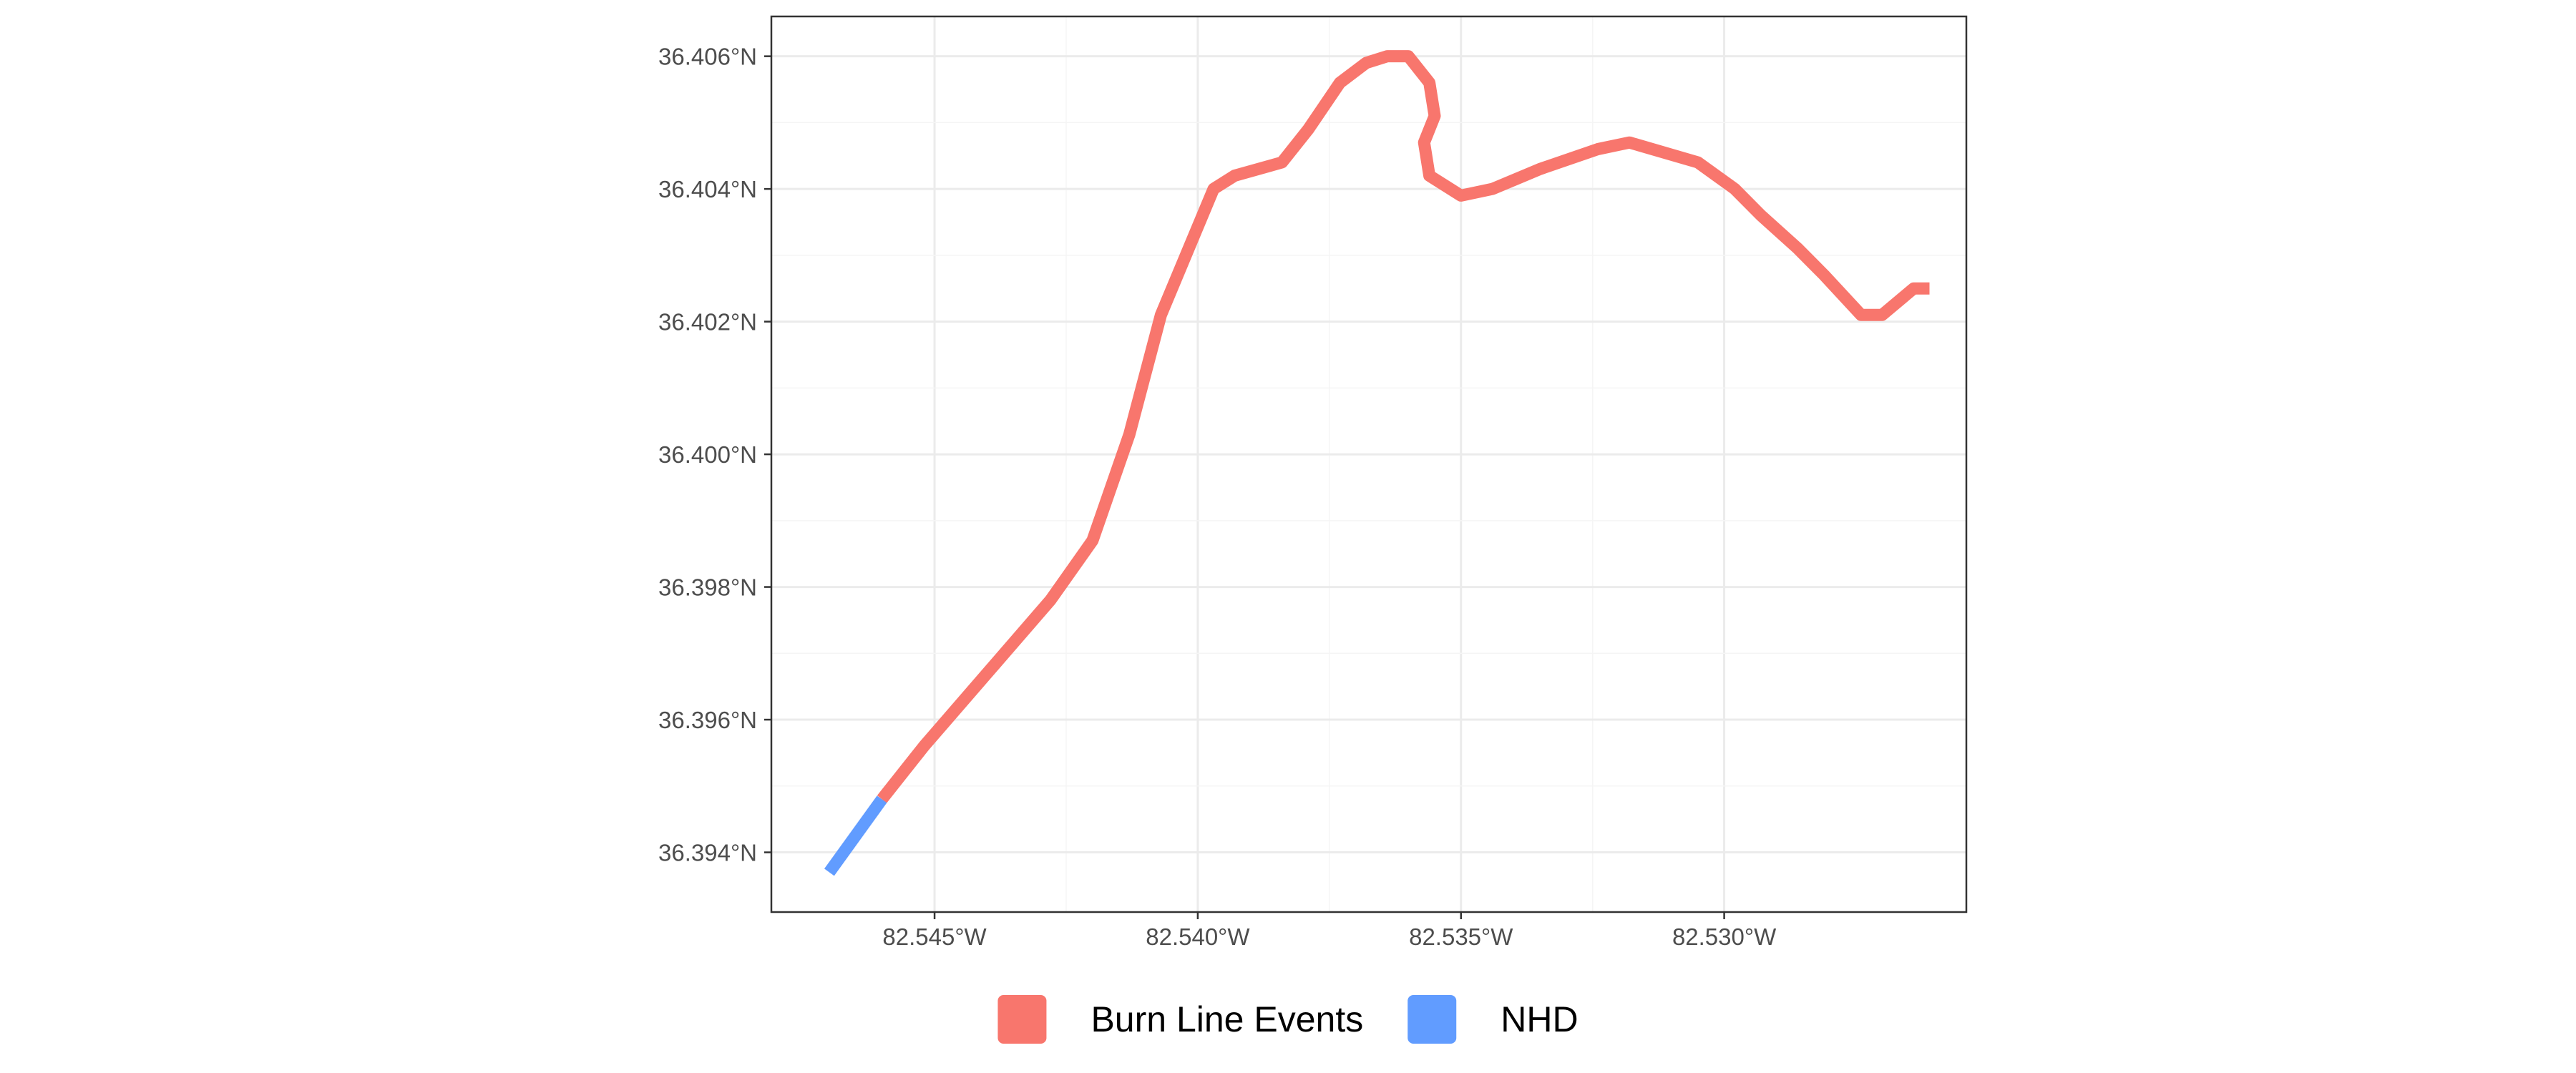  Describe the element at coordinates (1432, 1020) in the screenshot. I see `legend-key-nhd` at that location.